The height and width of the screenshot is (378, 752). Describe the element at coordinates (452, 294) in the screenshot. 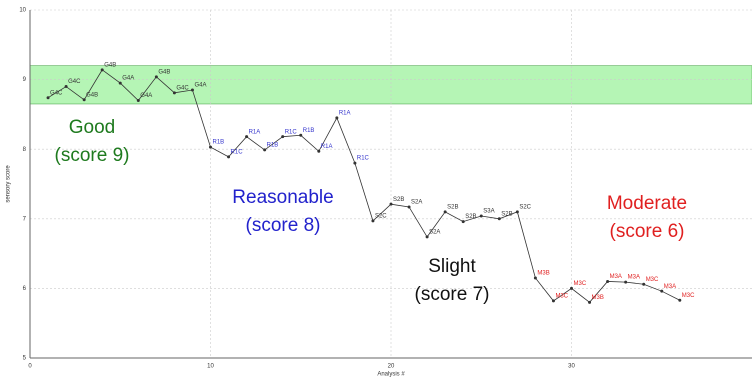

I see `annotation: (score 7)` at that location.